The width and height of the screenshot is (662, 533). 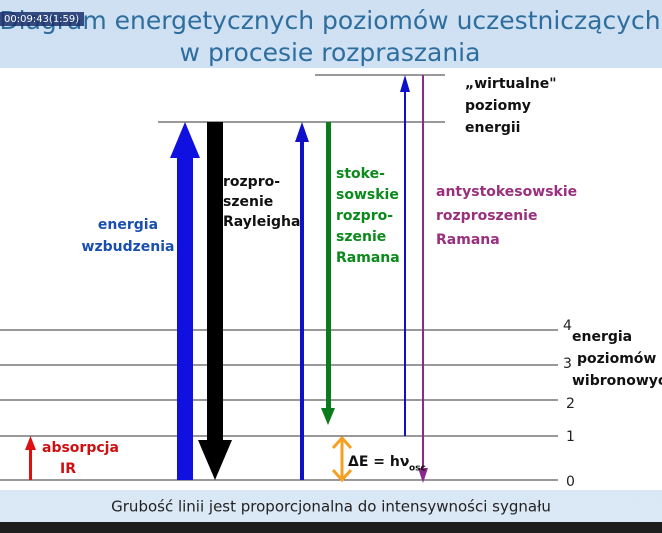 I want to click on stokes-label: Ramana, so click(x=368, y=258).